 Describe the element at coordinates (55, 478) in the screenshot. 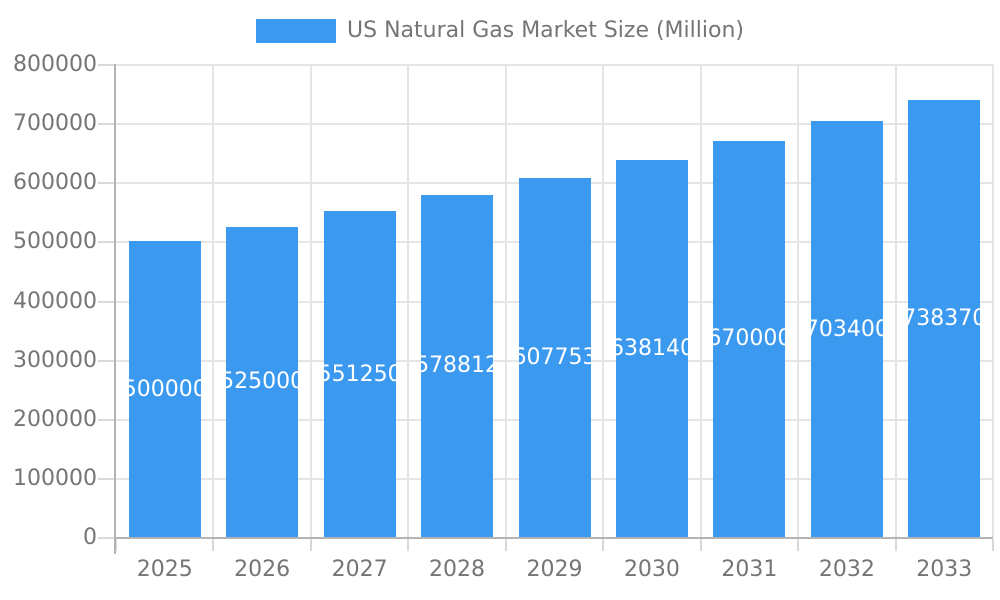

I see `y-tick-label: 100000` at that location.